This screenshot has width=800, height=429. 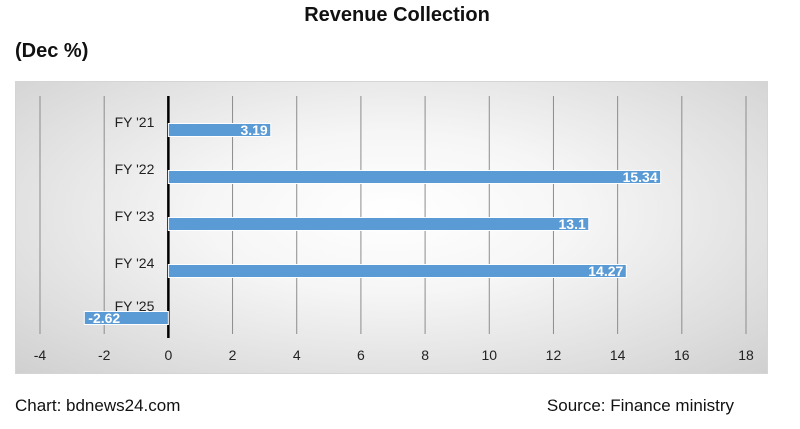 What do you see at coordinates (605, 271) in the screenshot?
I see `data-label: 14.27` at bounding box center [605, 271].